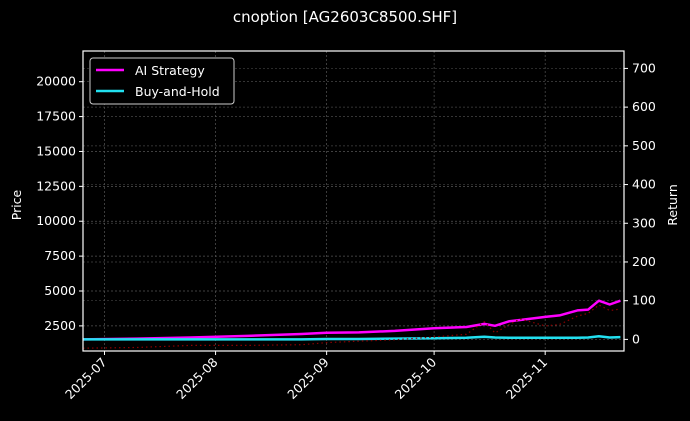 Image resolution: width=690 pixels, height=421 pixels. I want to click on series-buy-and-hold, so click(352, 338).